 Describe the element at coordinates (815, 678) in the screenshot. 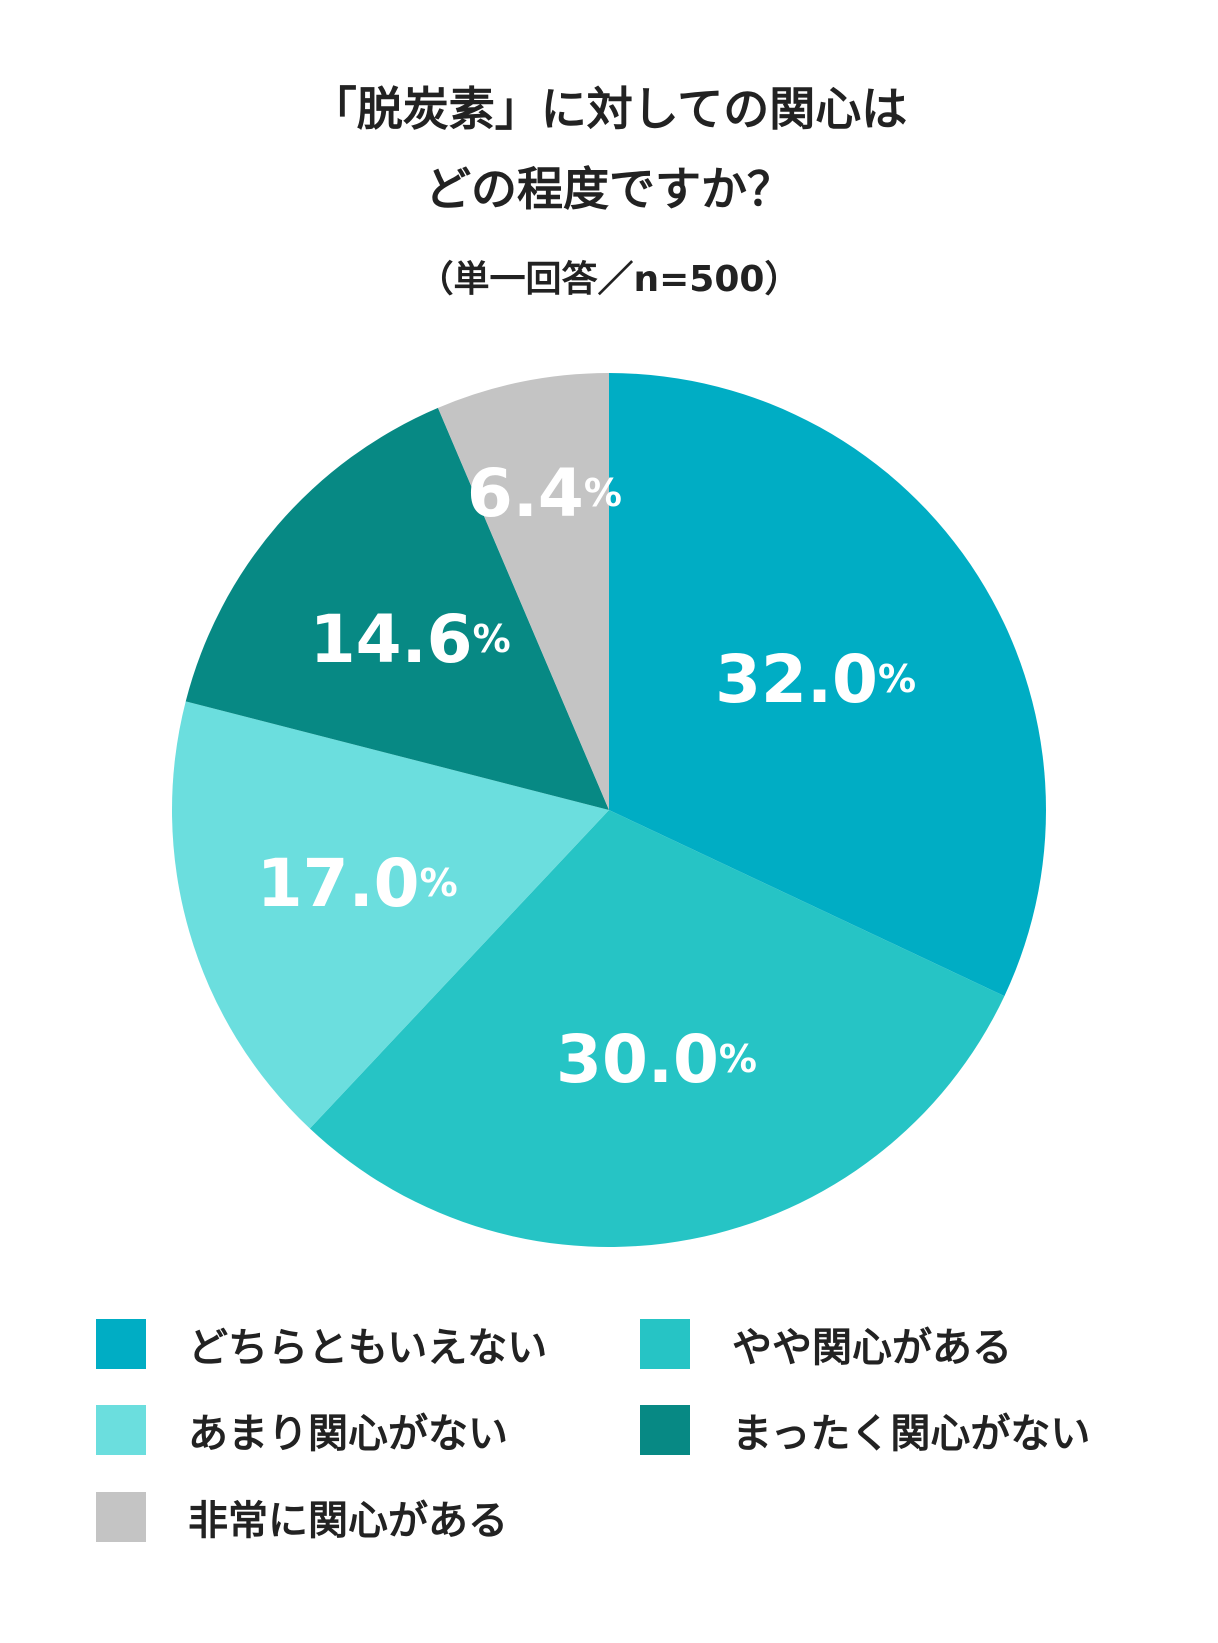

I see `slice-value-label: 32.0%` at that location.